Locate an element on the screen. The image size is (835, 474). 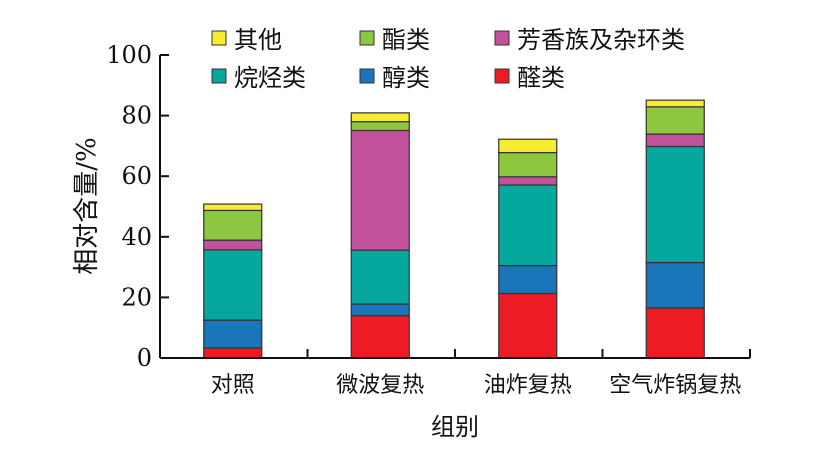
legend-label: 烷烃类 is located at coordinates (270, 78).